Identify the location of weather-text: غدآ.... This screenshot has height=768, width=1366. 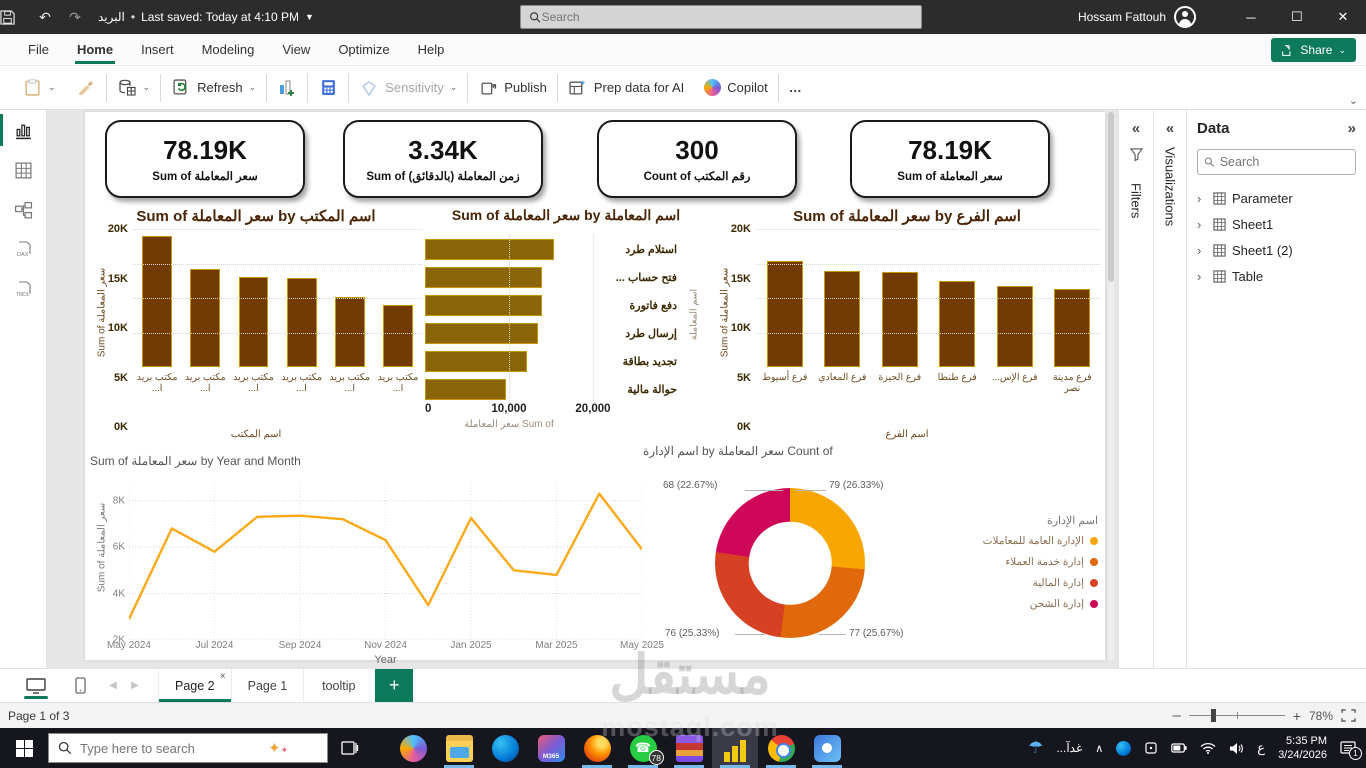
(1069, 748).